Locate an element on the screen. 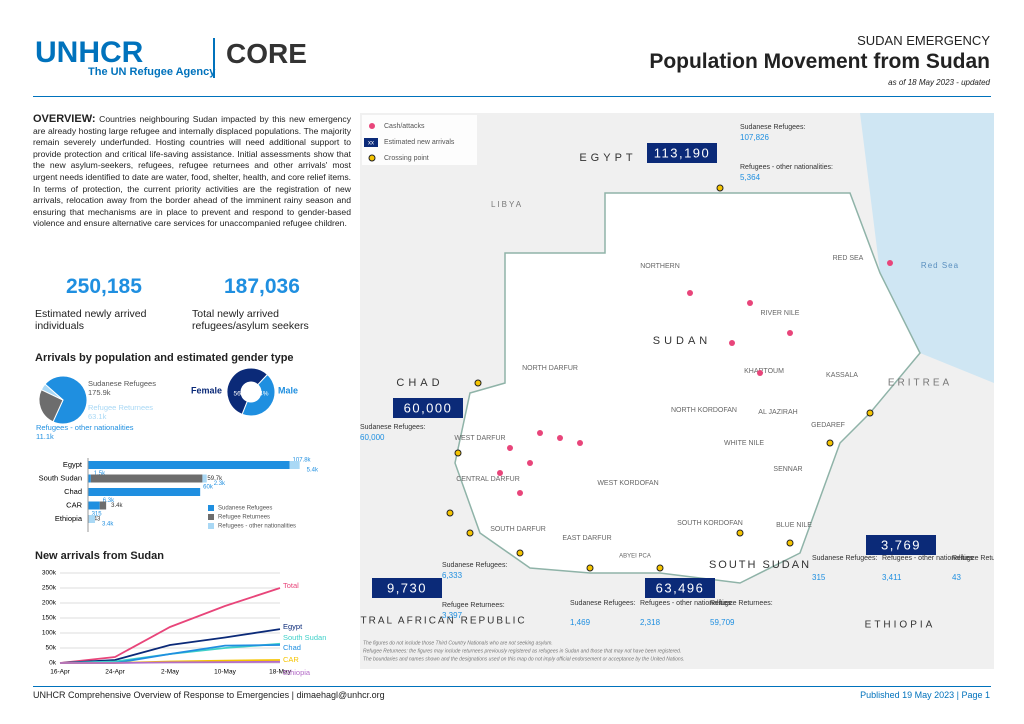 This screenshot has height=724, width=1024. x-tick-label: 24-Apr is located at coordinates (115, 672).